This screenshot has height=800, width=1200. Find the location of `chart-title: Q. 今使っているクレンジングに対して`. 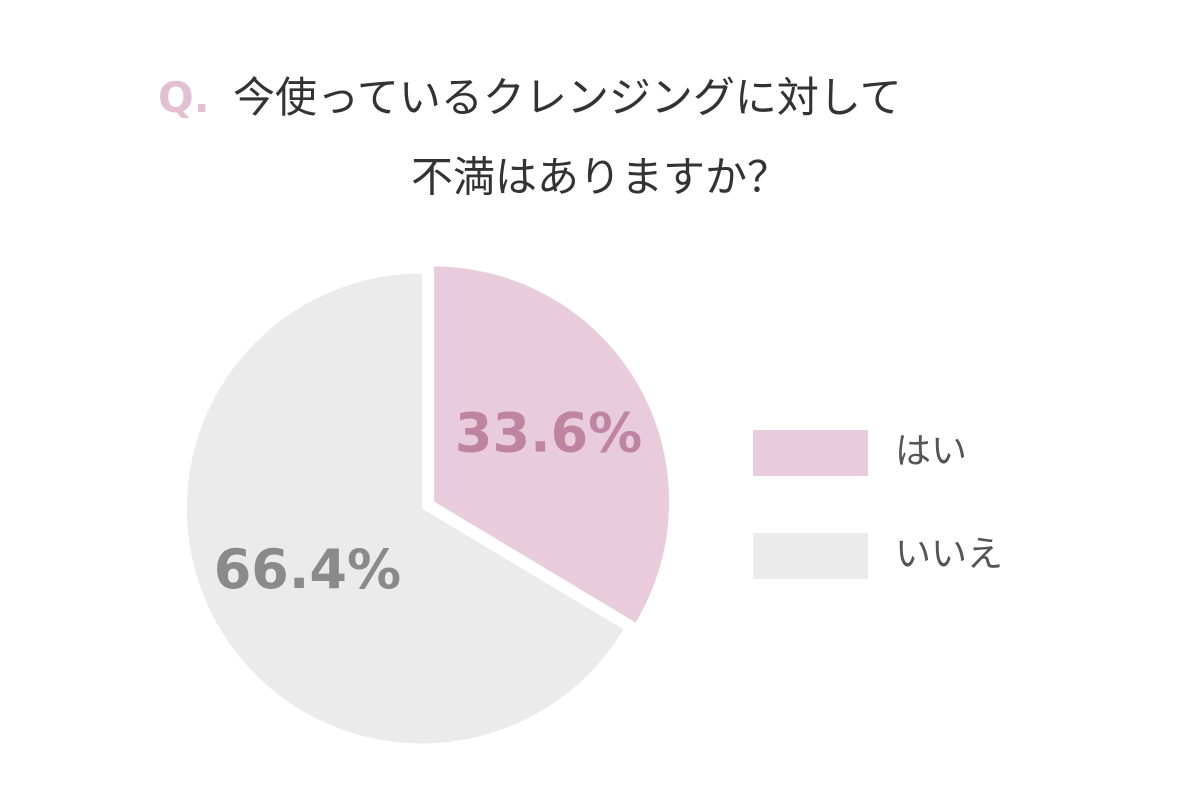

chart-title: Q. 今使っているクレンジングに対して is located at coordinates (530, 97).